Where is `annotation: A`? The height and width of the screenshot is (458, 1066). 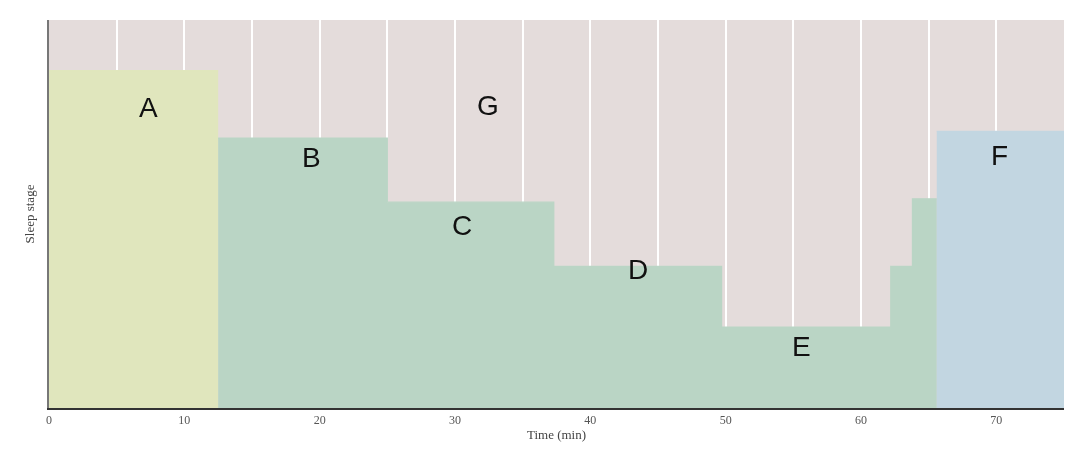 annotation: A is located at coordinates (148, 107).